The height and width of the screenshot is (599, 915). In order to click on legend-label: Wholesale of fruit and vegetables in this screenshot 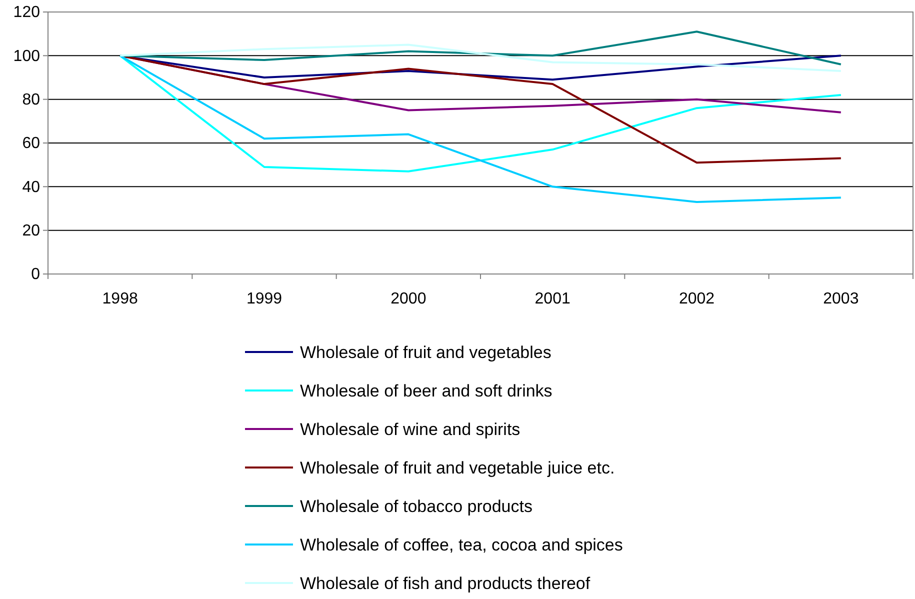, I will do `click(426, 352)`.